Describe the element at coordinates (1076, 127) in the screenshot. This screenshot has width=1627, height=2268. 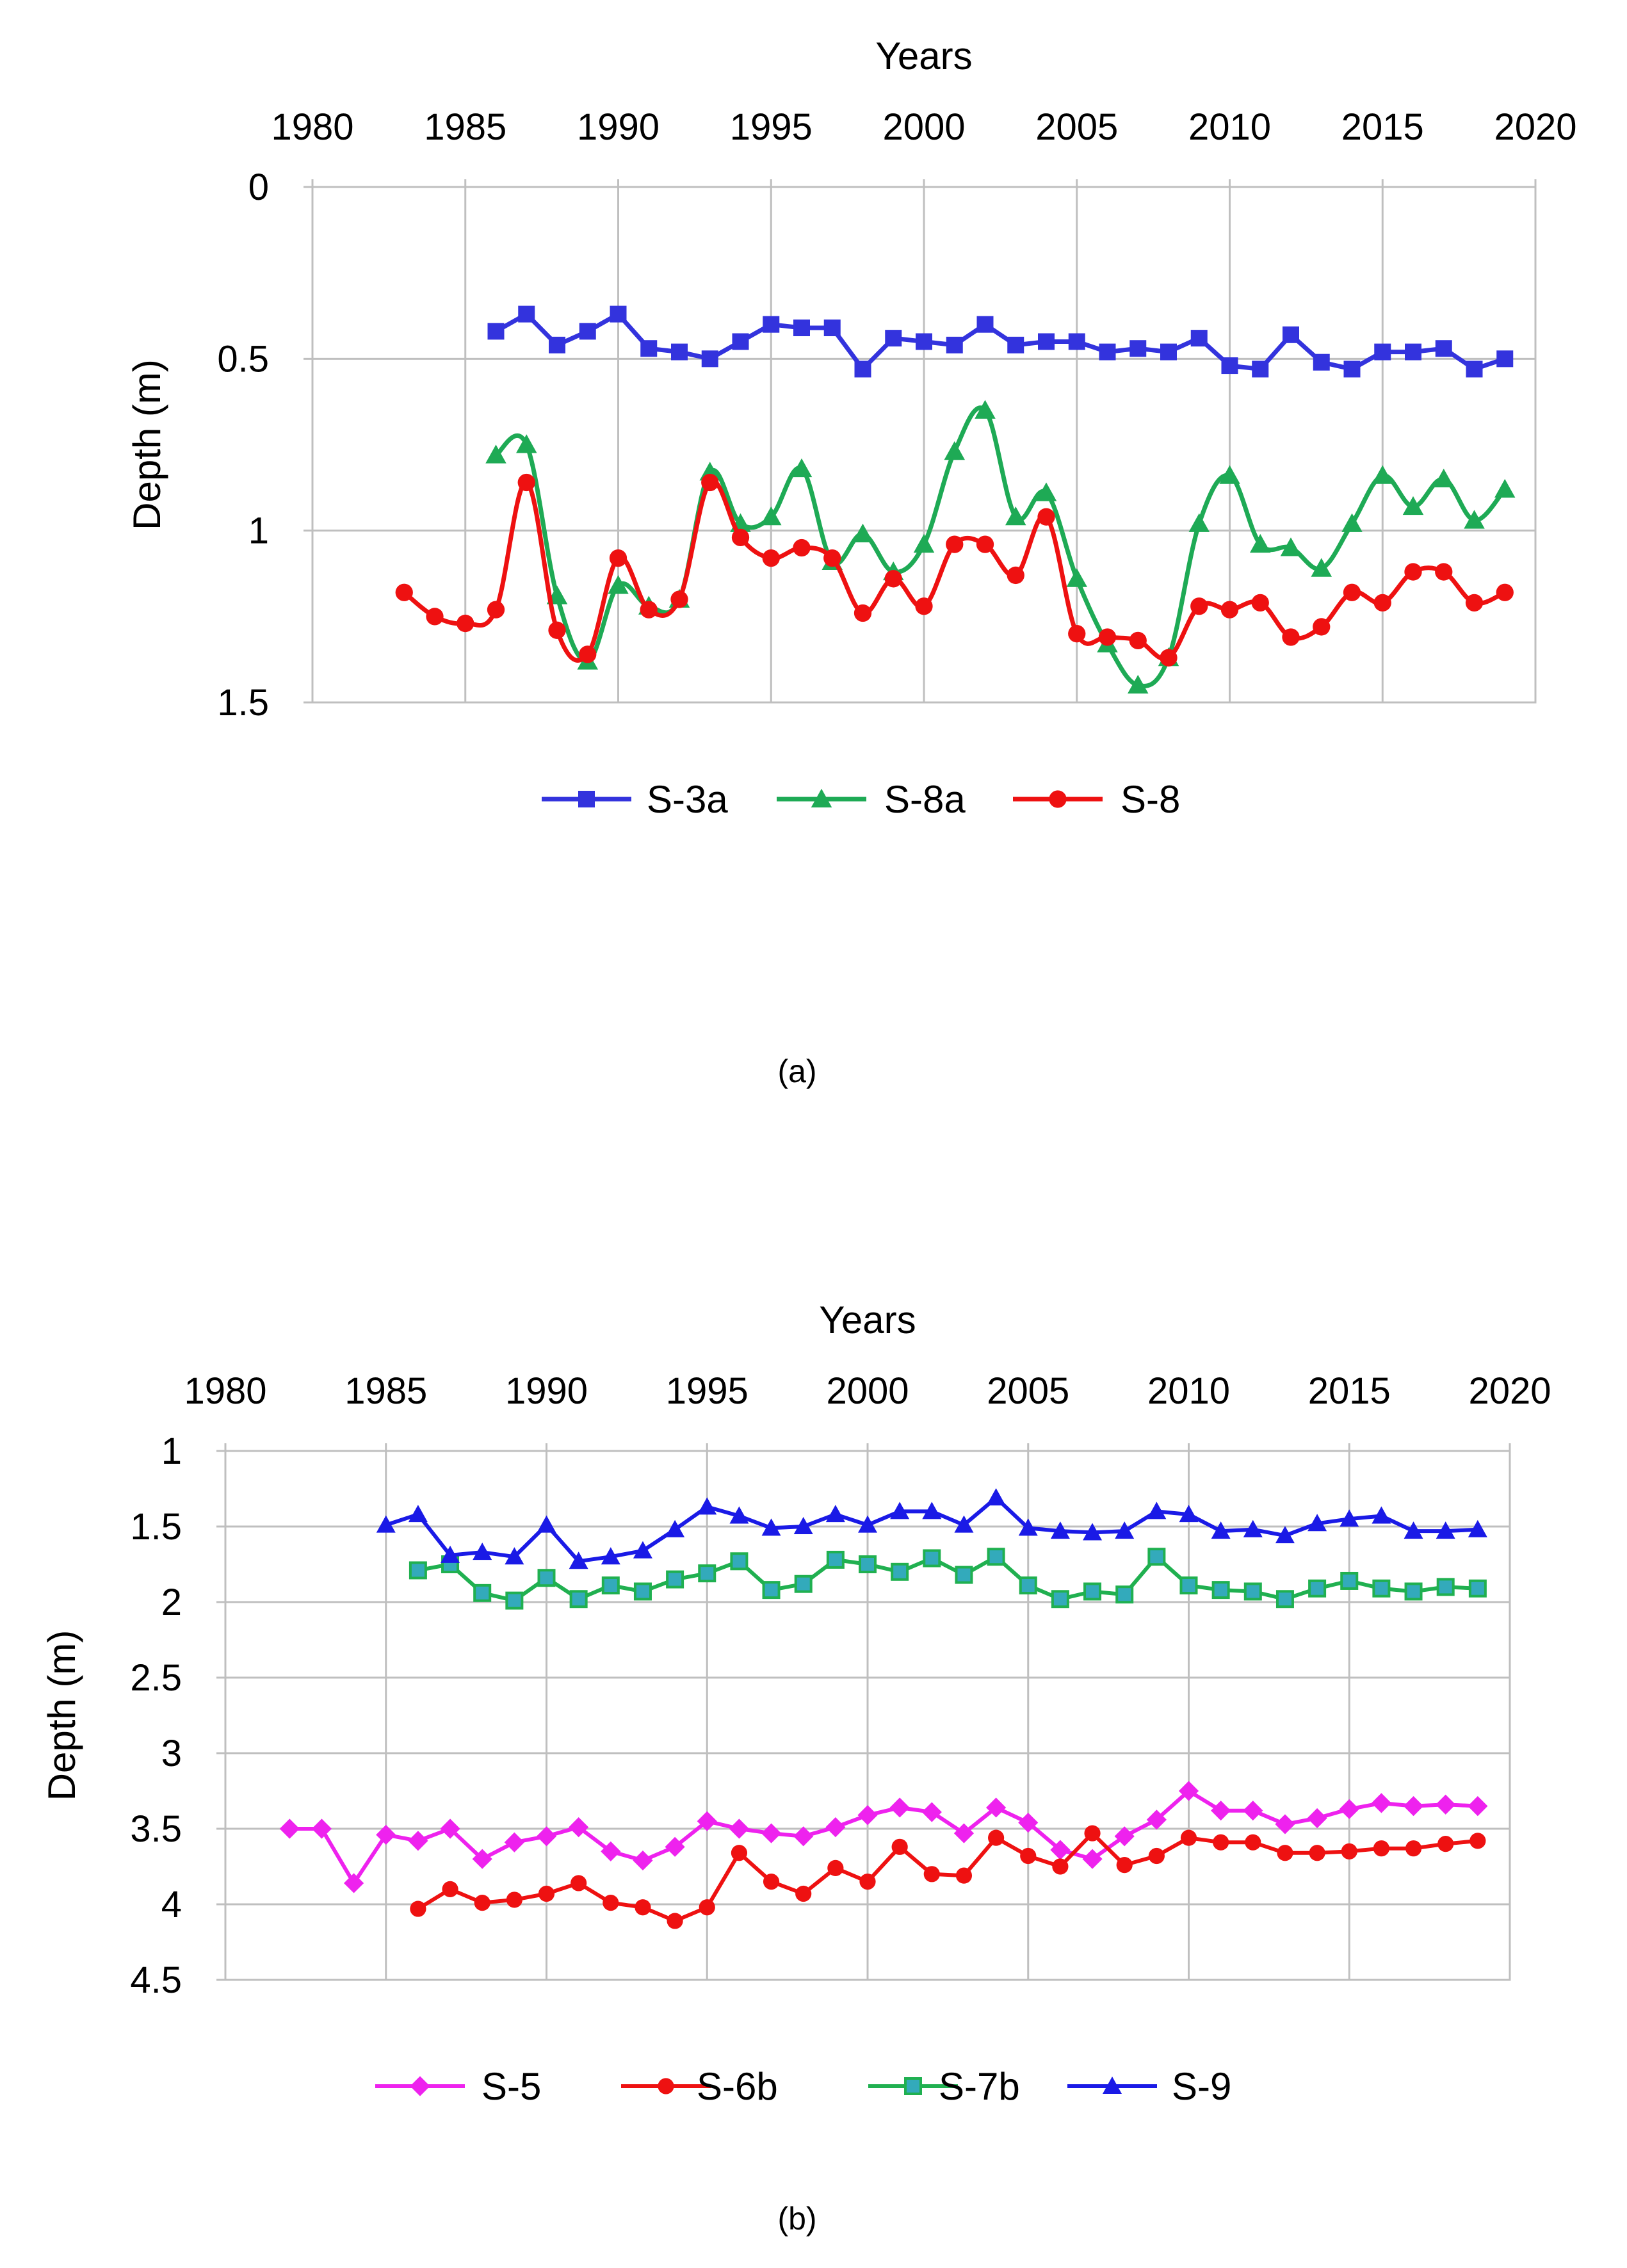
I see `x-tick-label: 2005` at that location.